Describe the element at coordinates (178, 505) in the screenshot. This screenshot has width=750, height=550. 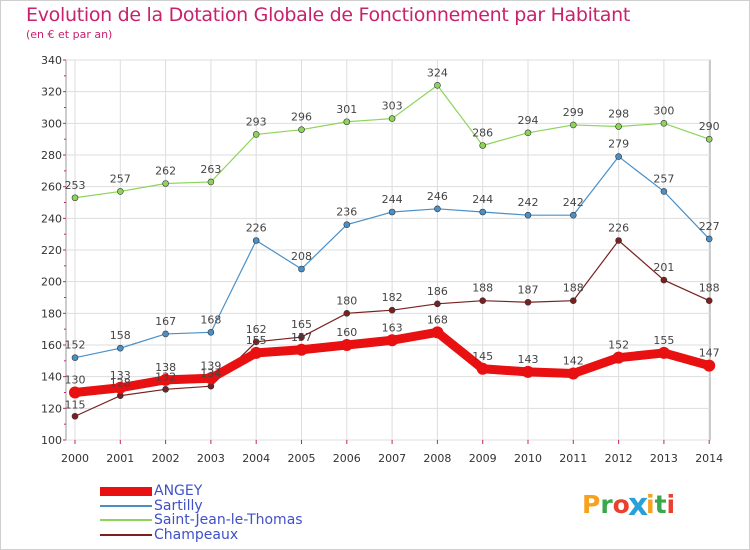
I see `legend-label-sartilly: Sartilly` at that location.